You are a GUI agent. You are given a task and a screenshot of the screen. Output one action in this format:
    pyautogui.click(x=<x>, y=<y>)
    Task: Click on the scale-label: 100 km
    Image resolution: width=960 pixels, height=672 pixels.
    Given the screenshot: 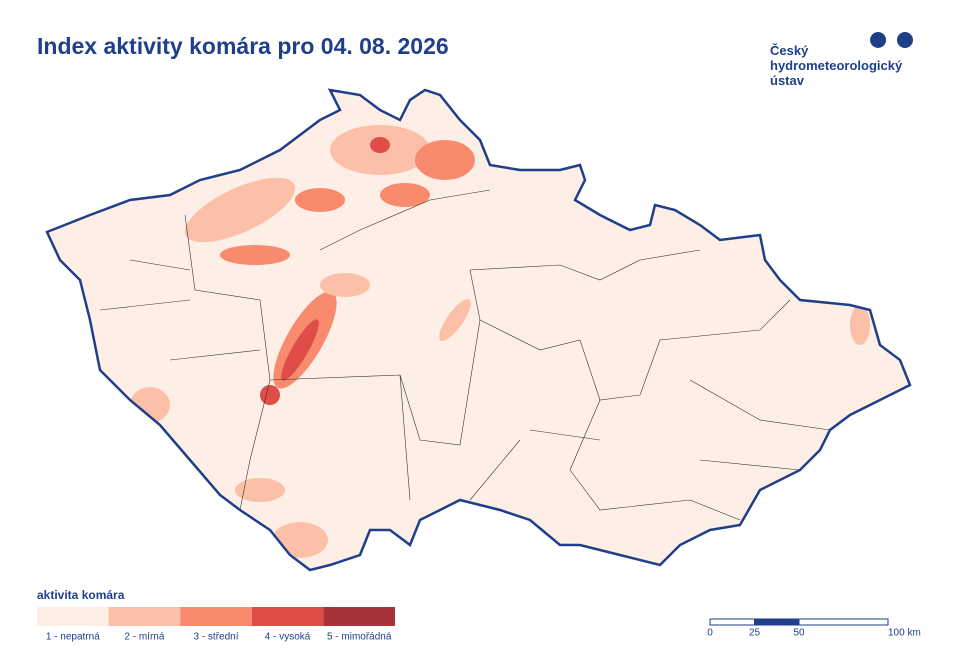 What is the action you would take?
    pyautogui.click(x=904, y=633)
    